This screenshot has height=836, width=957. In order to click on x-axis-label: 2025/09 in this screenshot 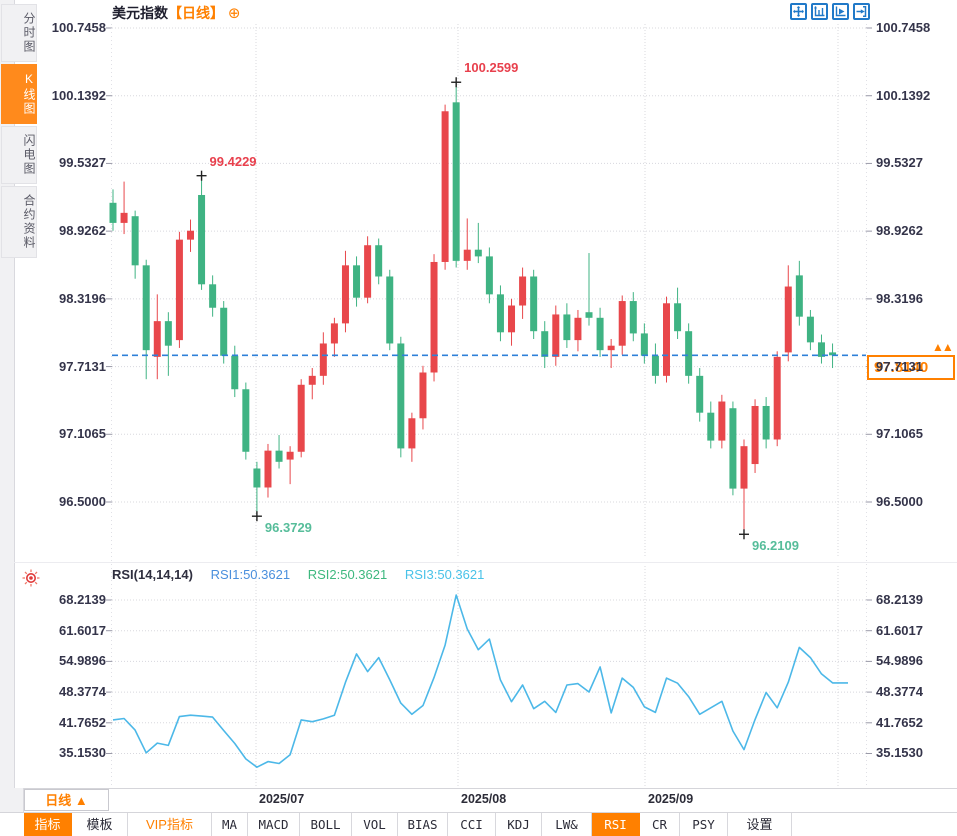, I will do `click(671, 799)`.